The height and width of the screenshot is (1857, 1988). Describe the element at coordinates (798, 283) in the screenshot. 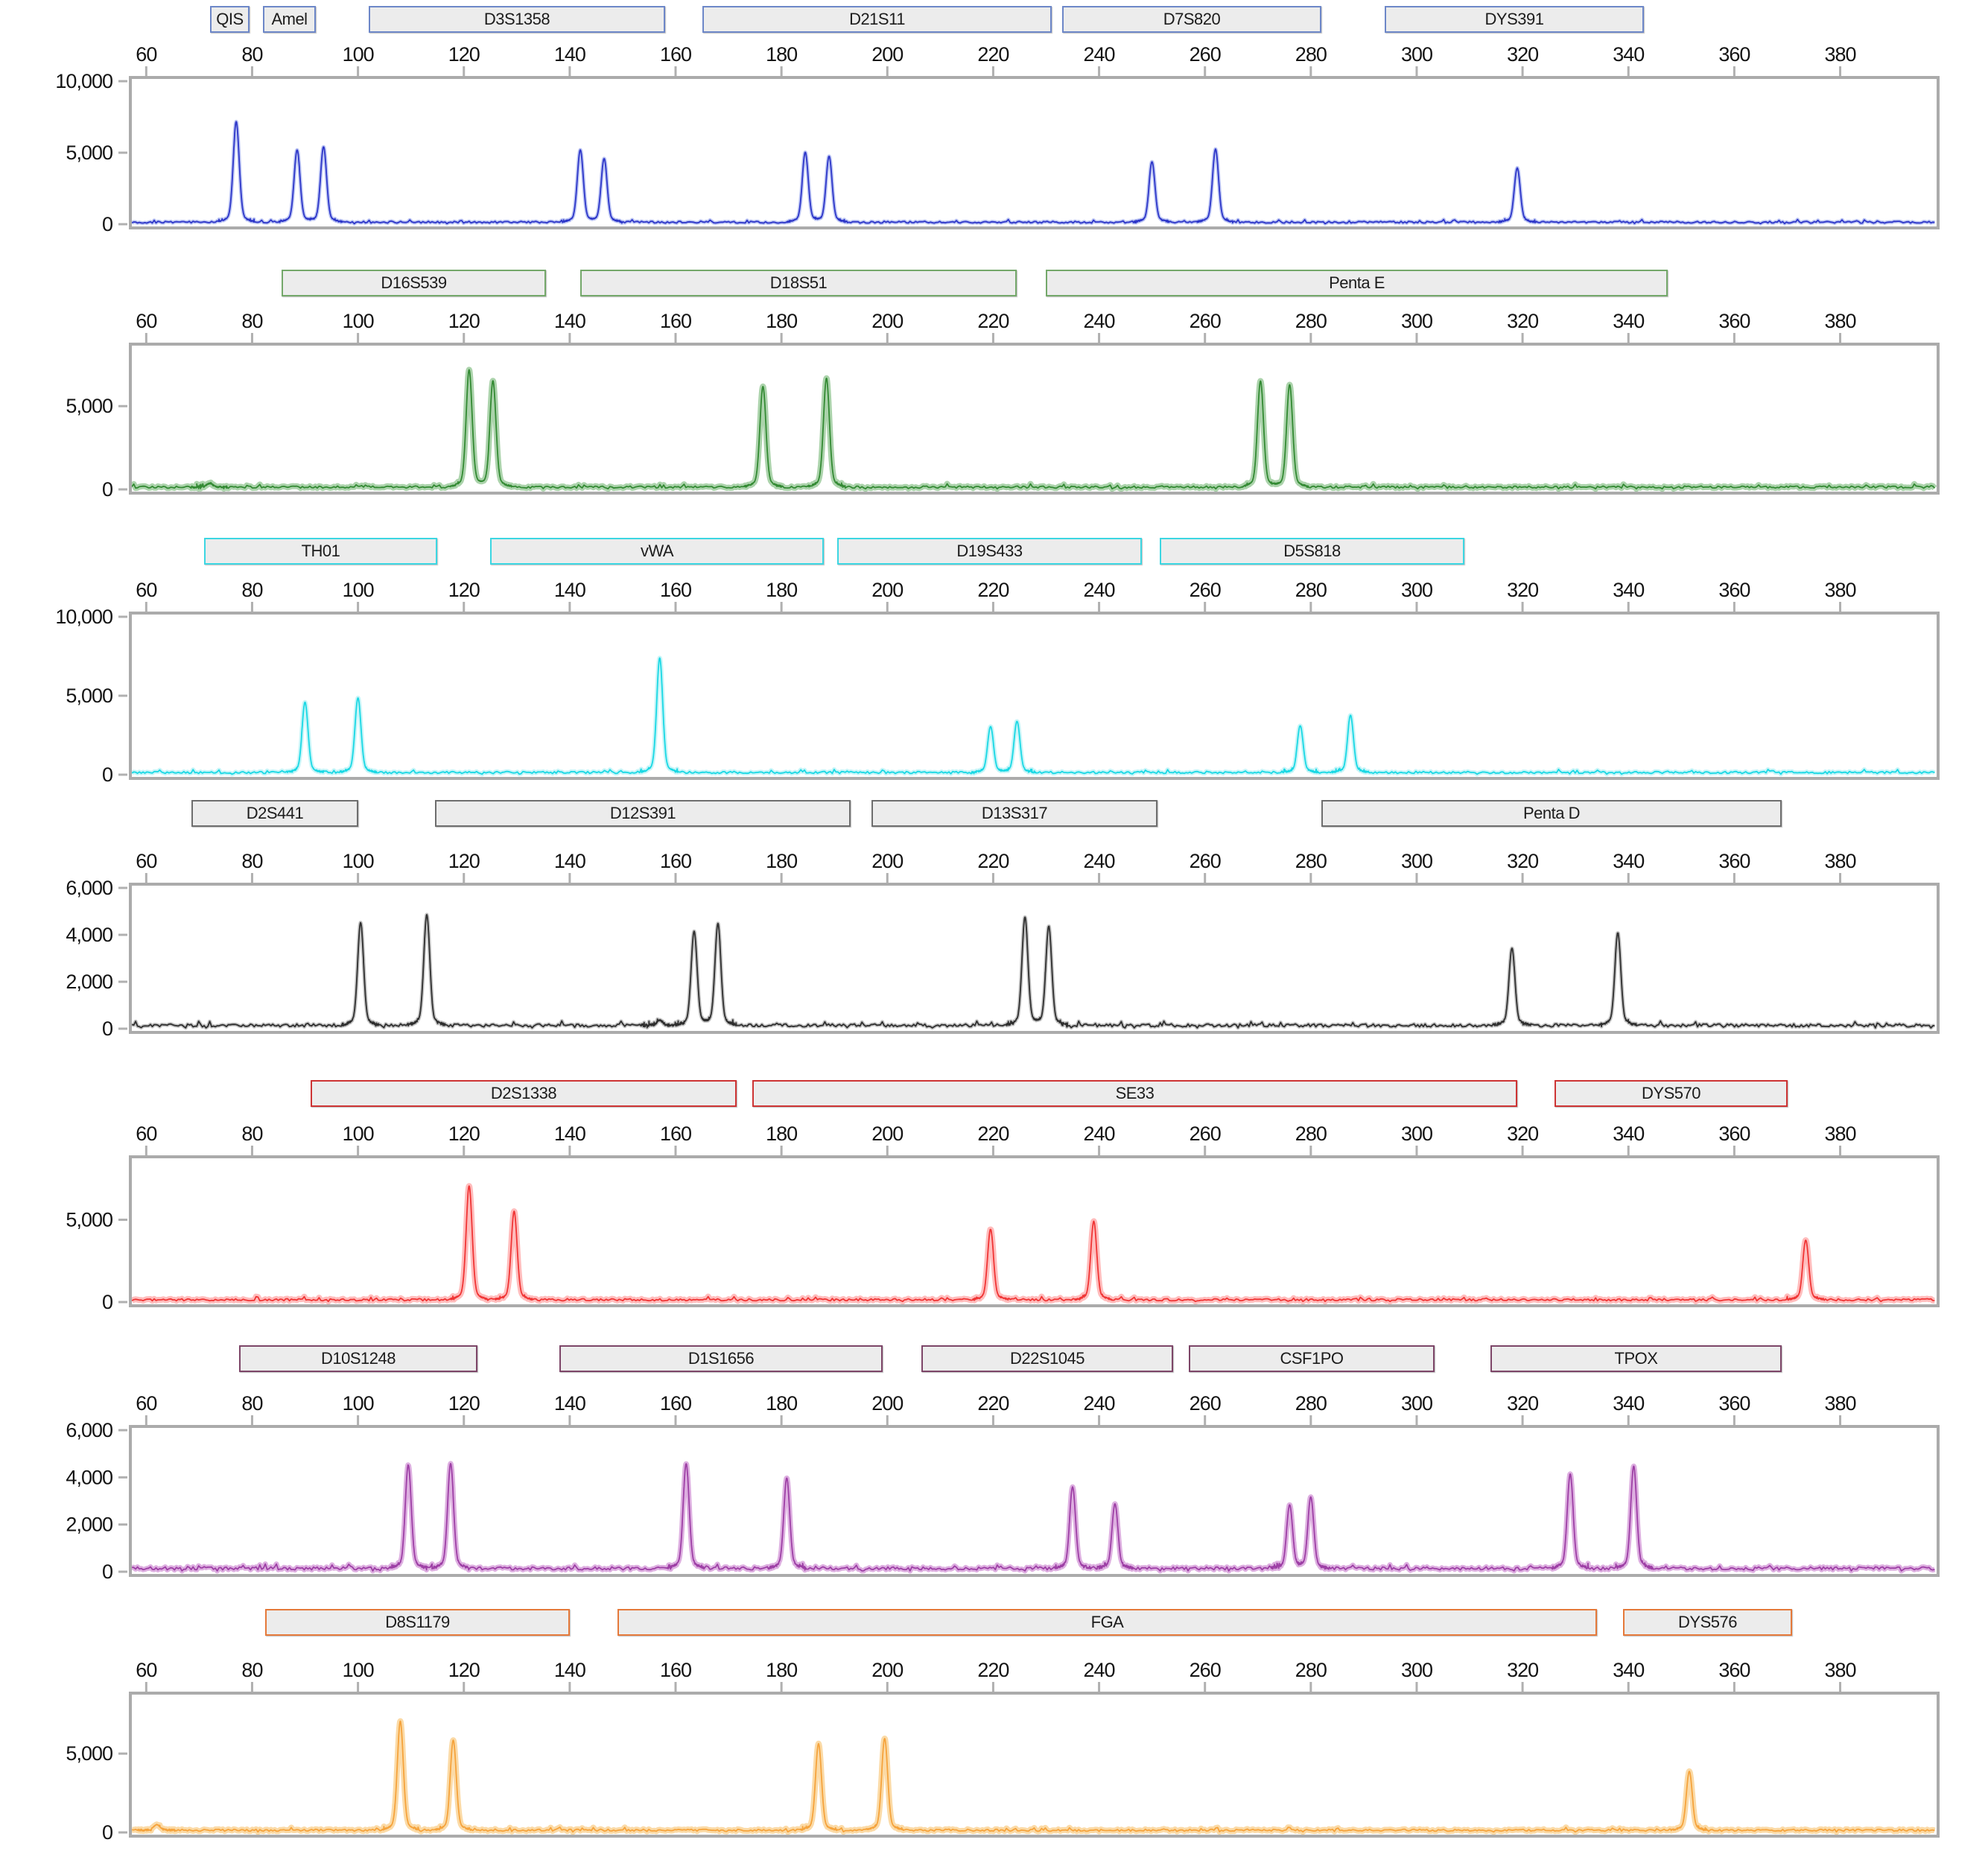

I see `marker-label-D18S51: D18S51` at that location.